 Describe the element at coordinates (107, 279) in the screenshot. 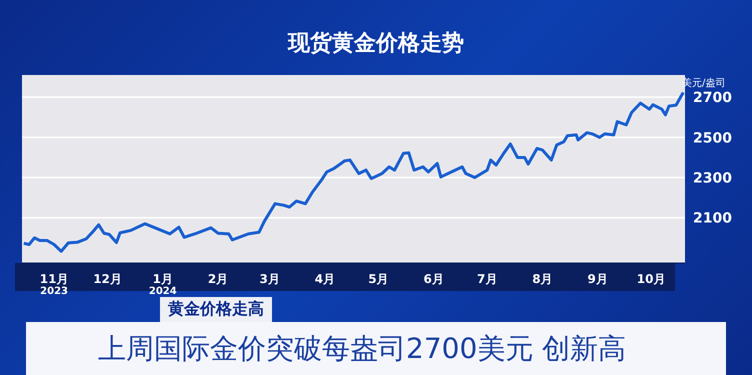

I see `x-tick-label: 12月` at that location.